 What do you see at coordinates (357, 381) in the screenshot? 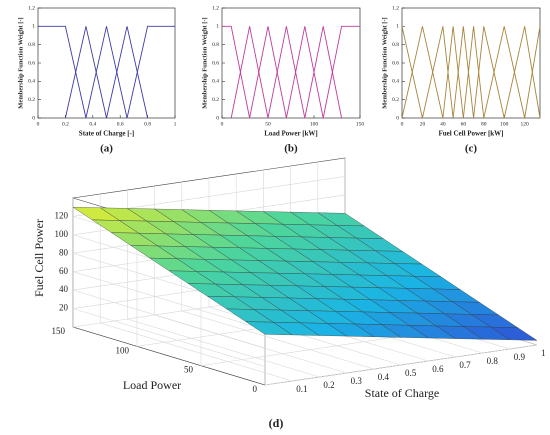
I see `x-tick-label: 0.3` at bounding box center [357, 381].